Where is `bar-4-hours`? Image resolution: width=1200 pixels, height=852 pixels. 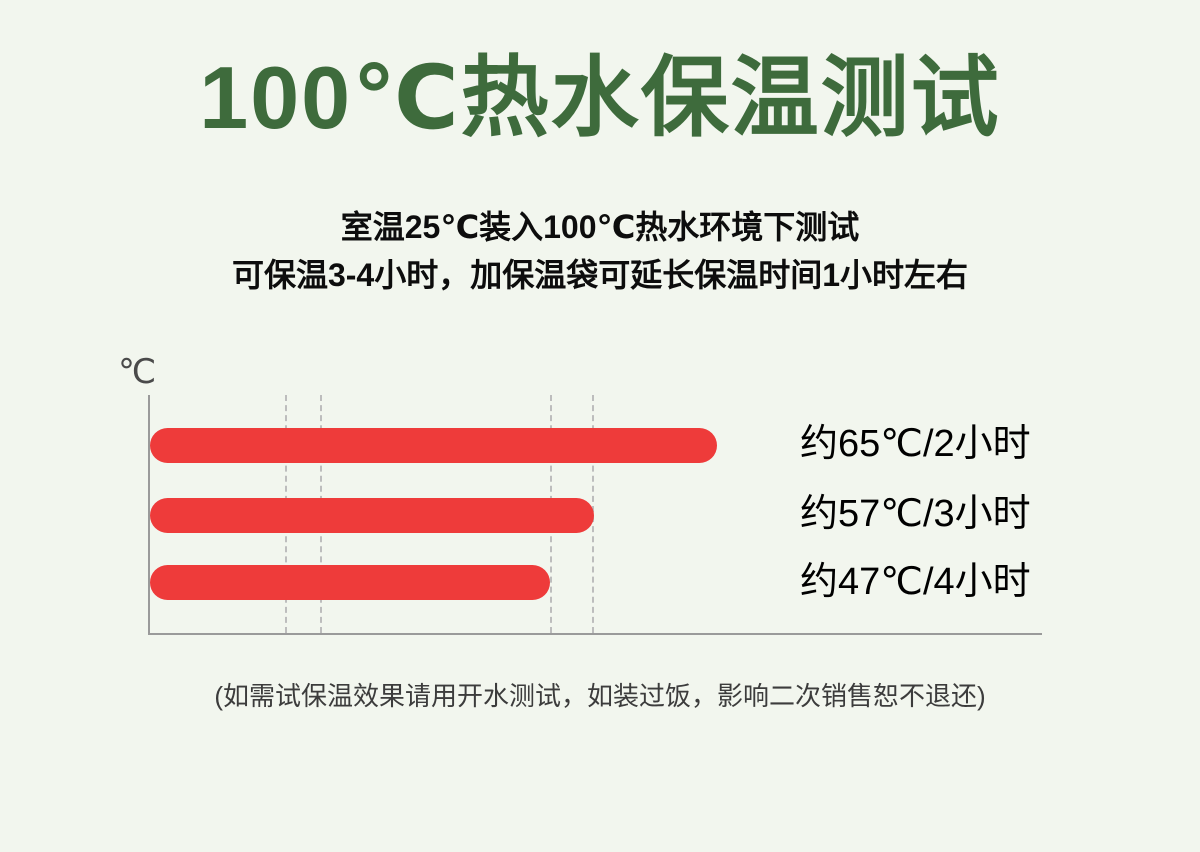
bar-4-hours is located at coordinates (350, 582).